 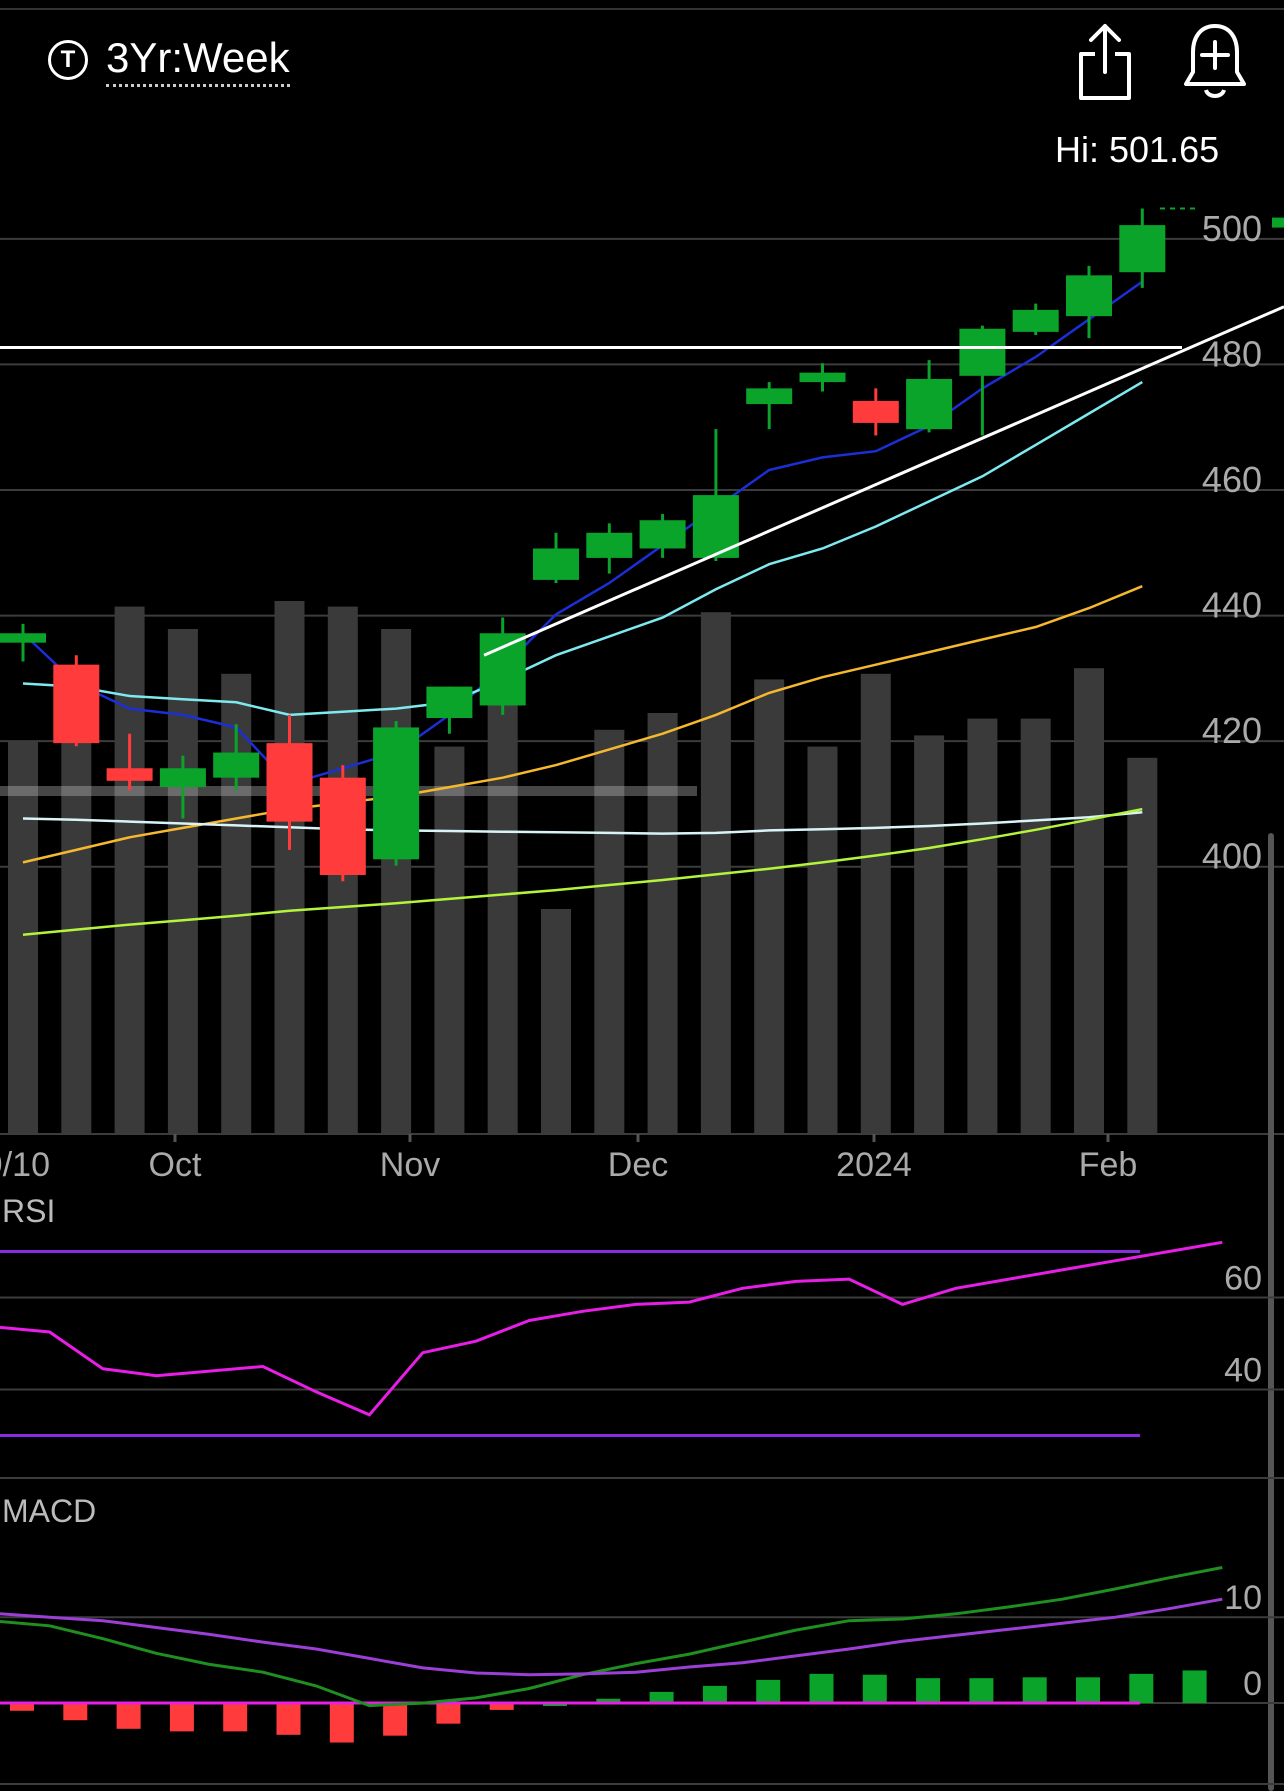 I want to click on rsi-tick-label: 60, so click(x=1243, y=1279).